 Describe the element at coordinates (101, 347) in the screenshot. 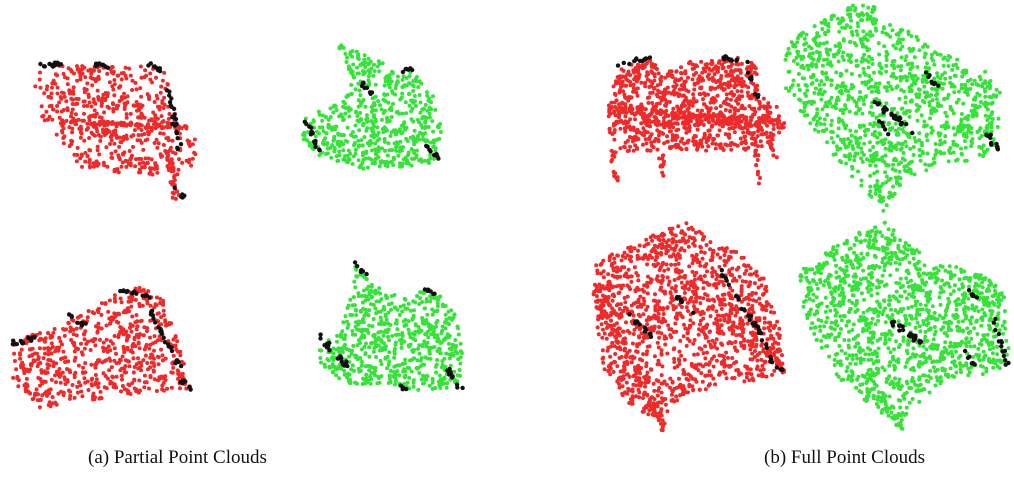

I see `partial-sofa-bottom-cloud` at that location.